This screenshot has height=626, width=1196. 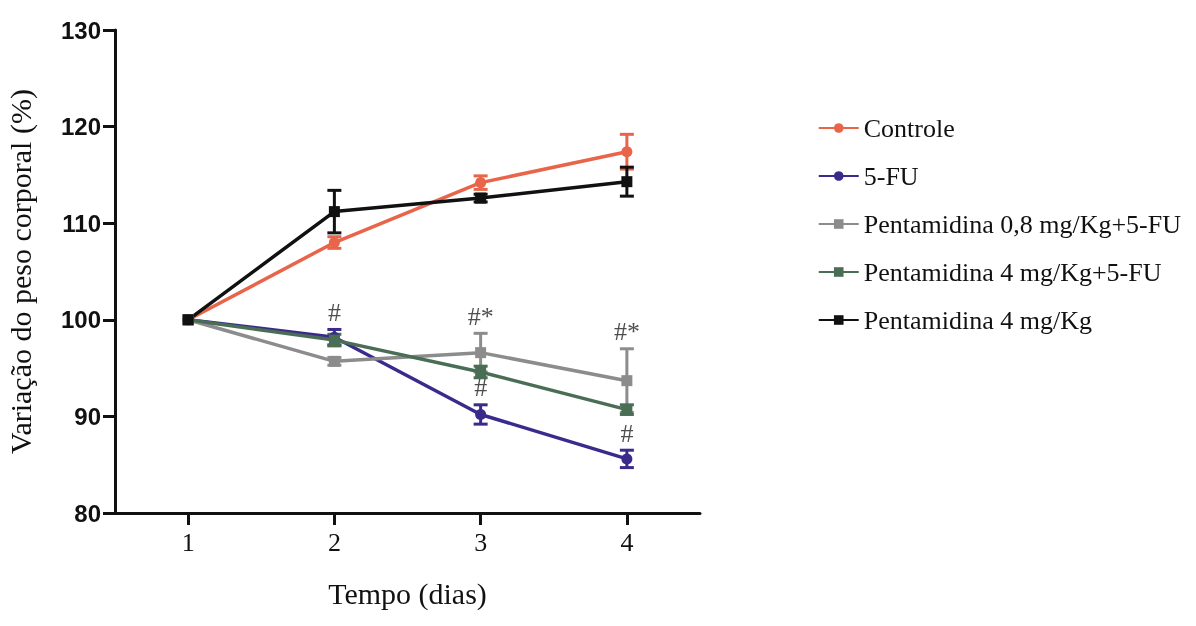 I want to click on legend-label: Pentamidina 4 mg/Kg, so click(x=977, y=320).